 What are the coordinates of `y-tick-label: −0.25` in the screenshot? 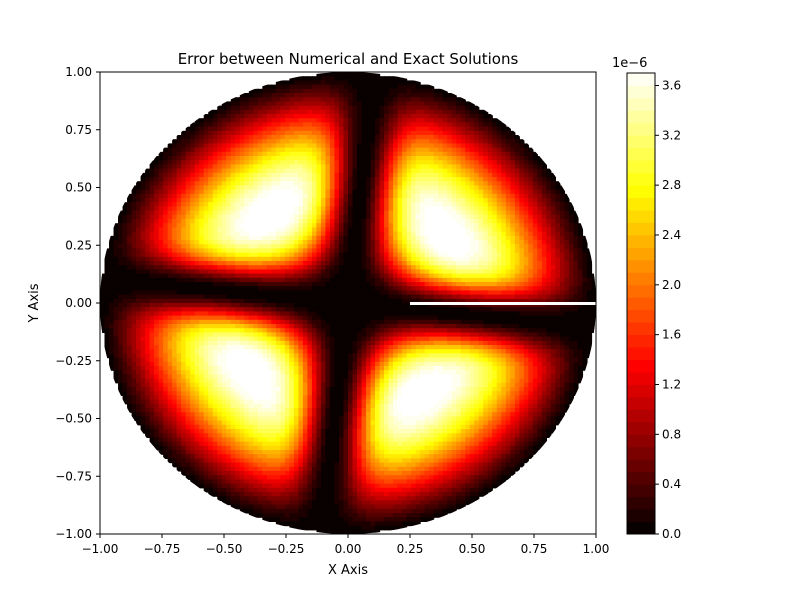 It's located at (73, 361).